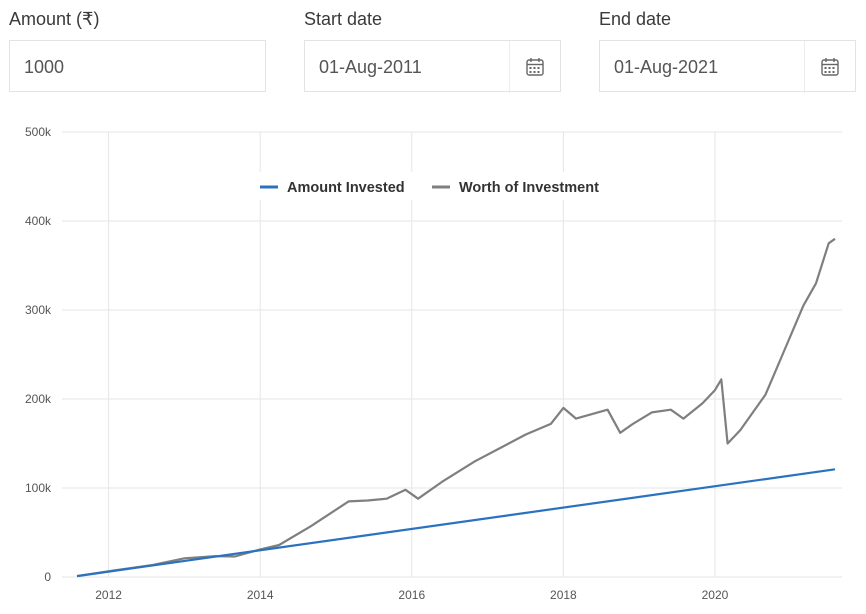 The image size is (866, 614). What do you see at coordinates (38, 310) in the screenshot?
I see `y-tick-label: 300k` at bounding box center [38, 310].